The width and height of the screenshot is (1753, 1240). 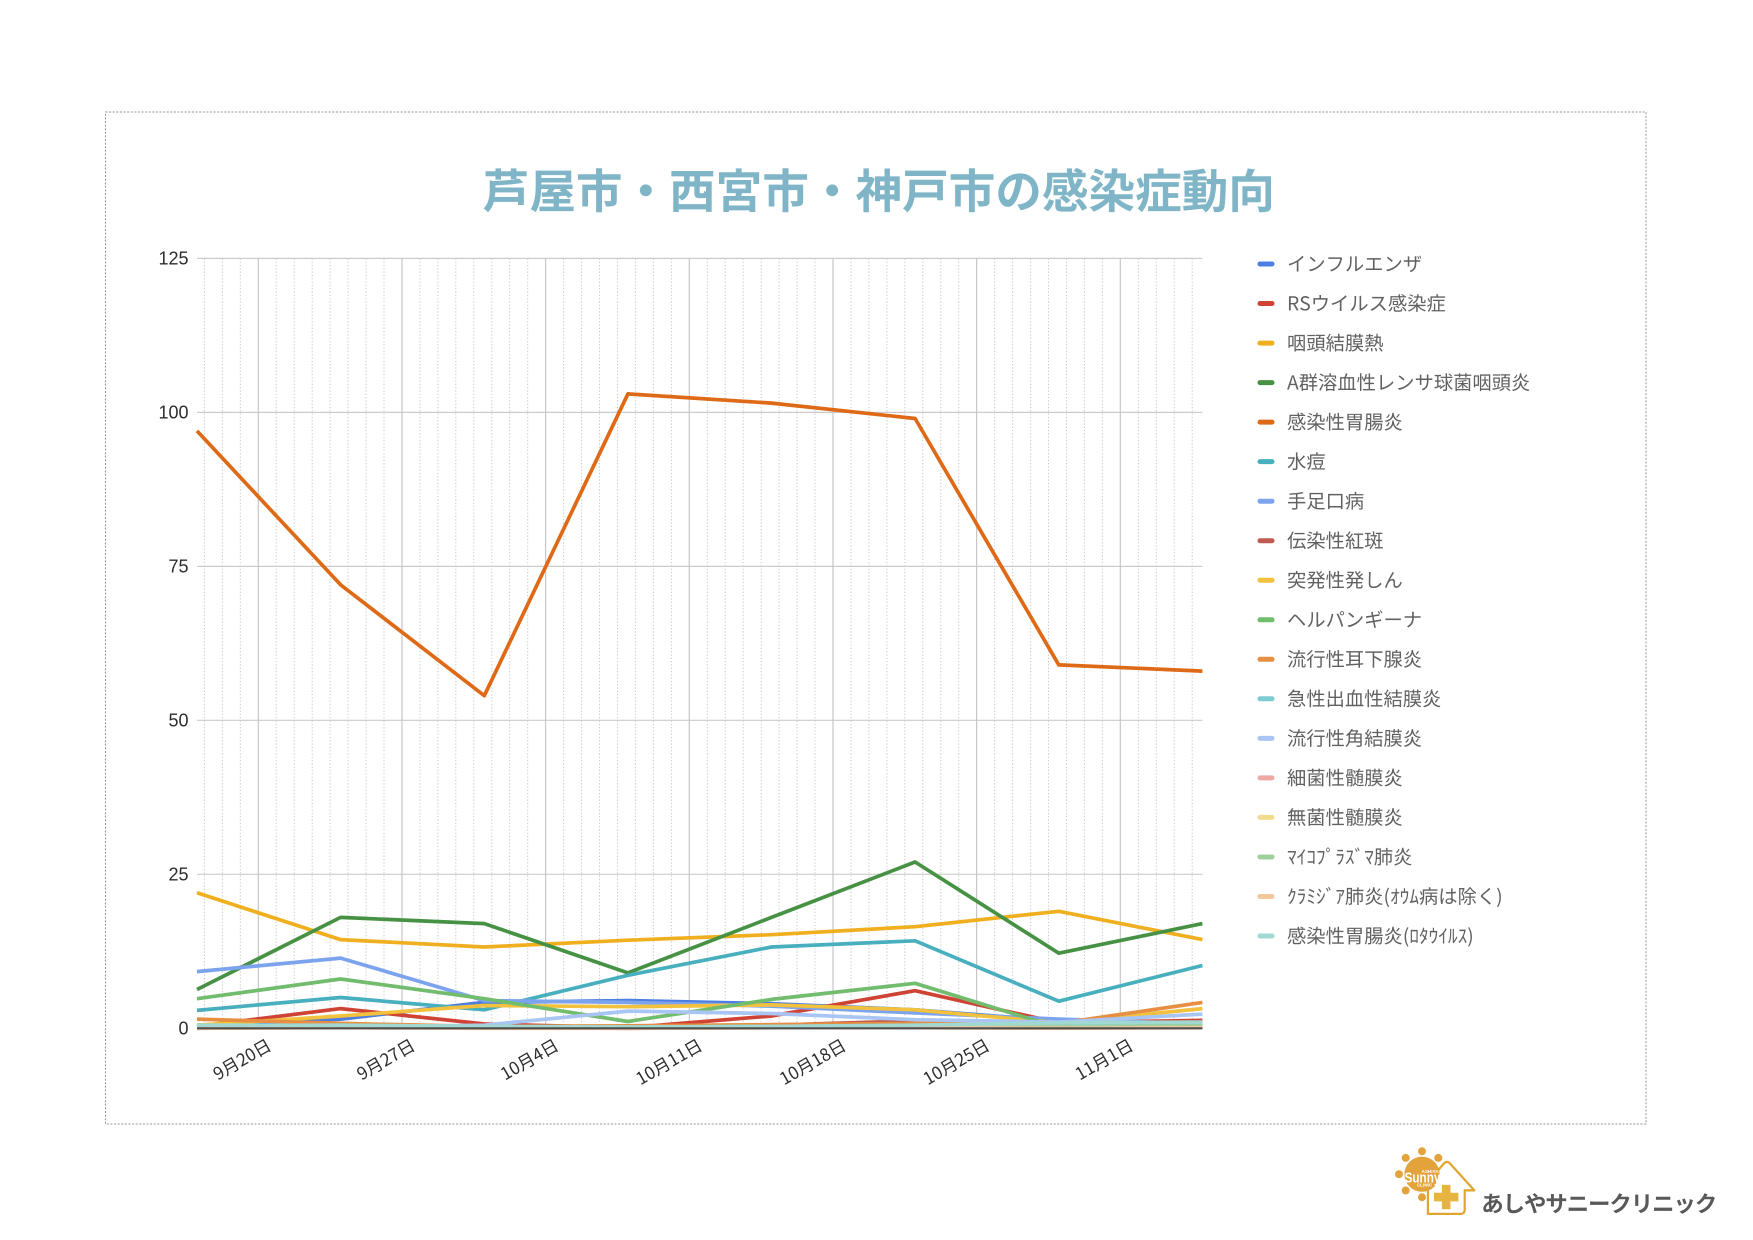 I want to click on svg-text: 100, so click(x=173, y=413).